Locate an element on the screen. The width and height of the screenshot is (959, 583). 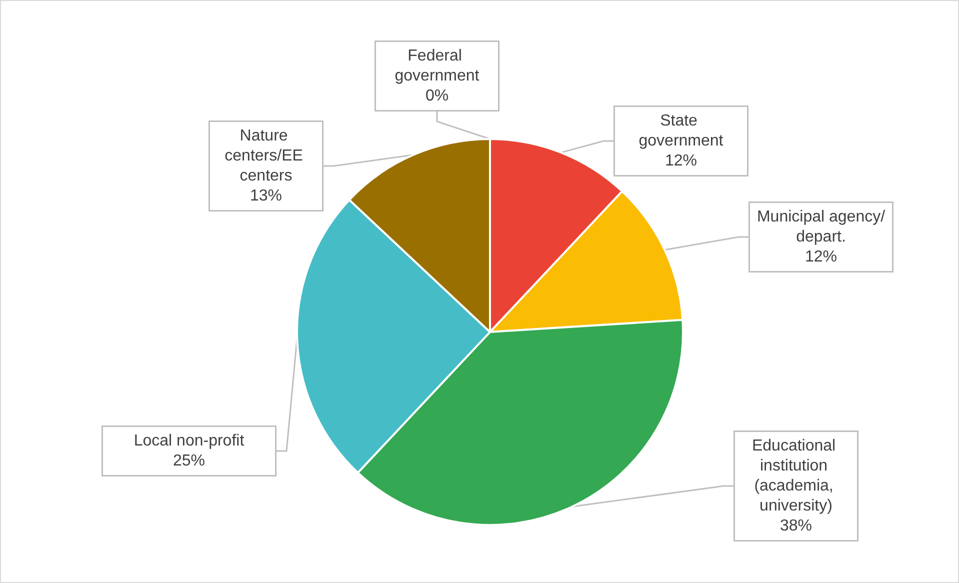
category-label: Federal government is located at coordinates (437, 66).